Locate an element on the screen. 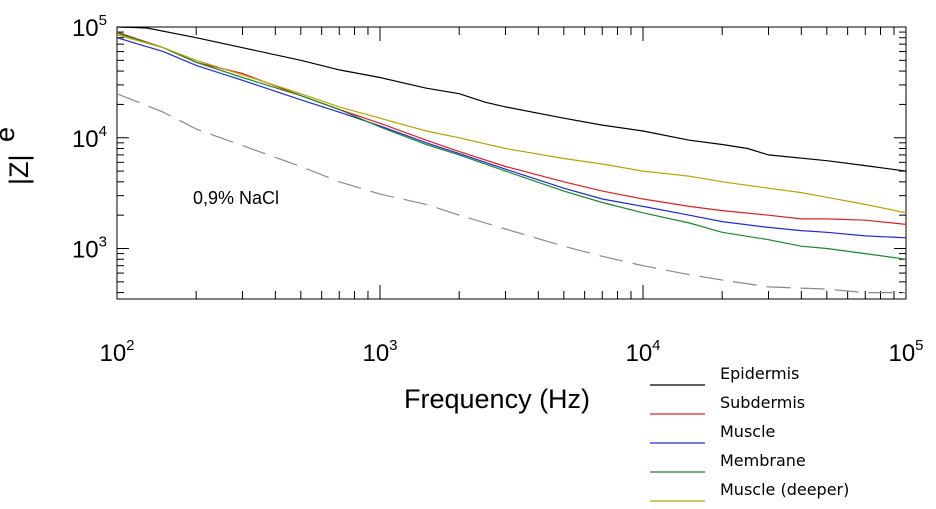  legend-label: Epidermis is located at coordinates (759, 373).